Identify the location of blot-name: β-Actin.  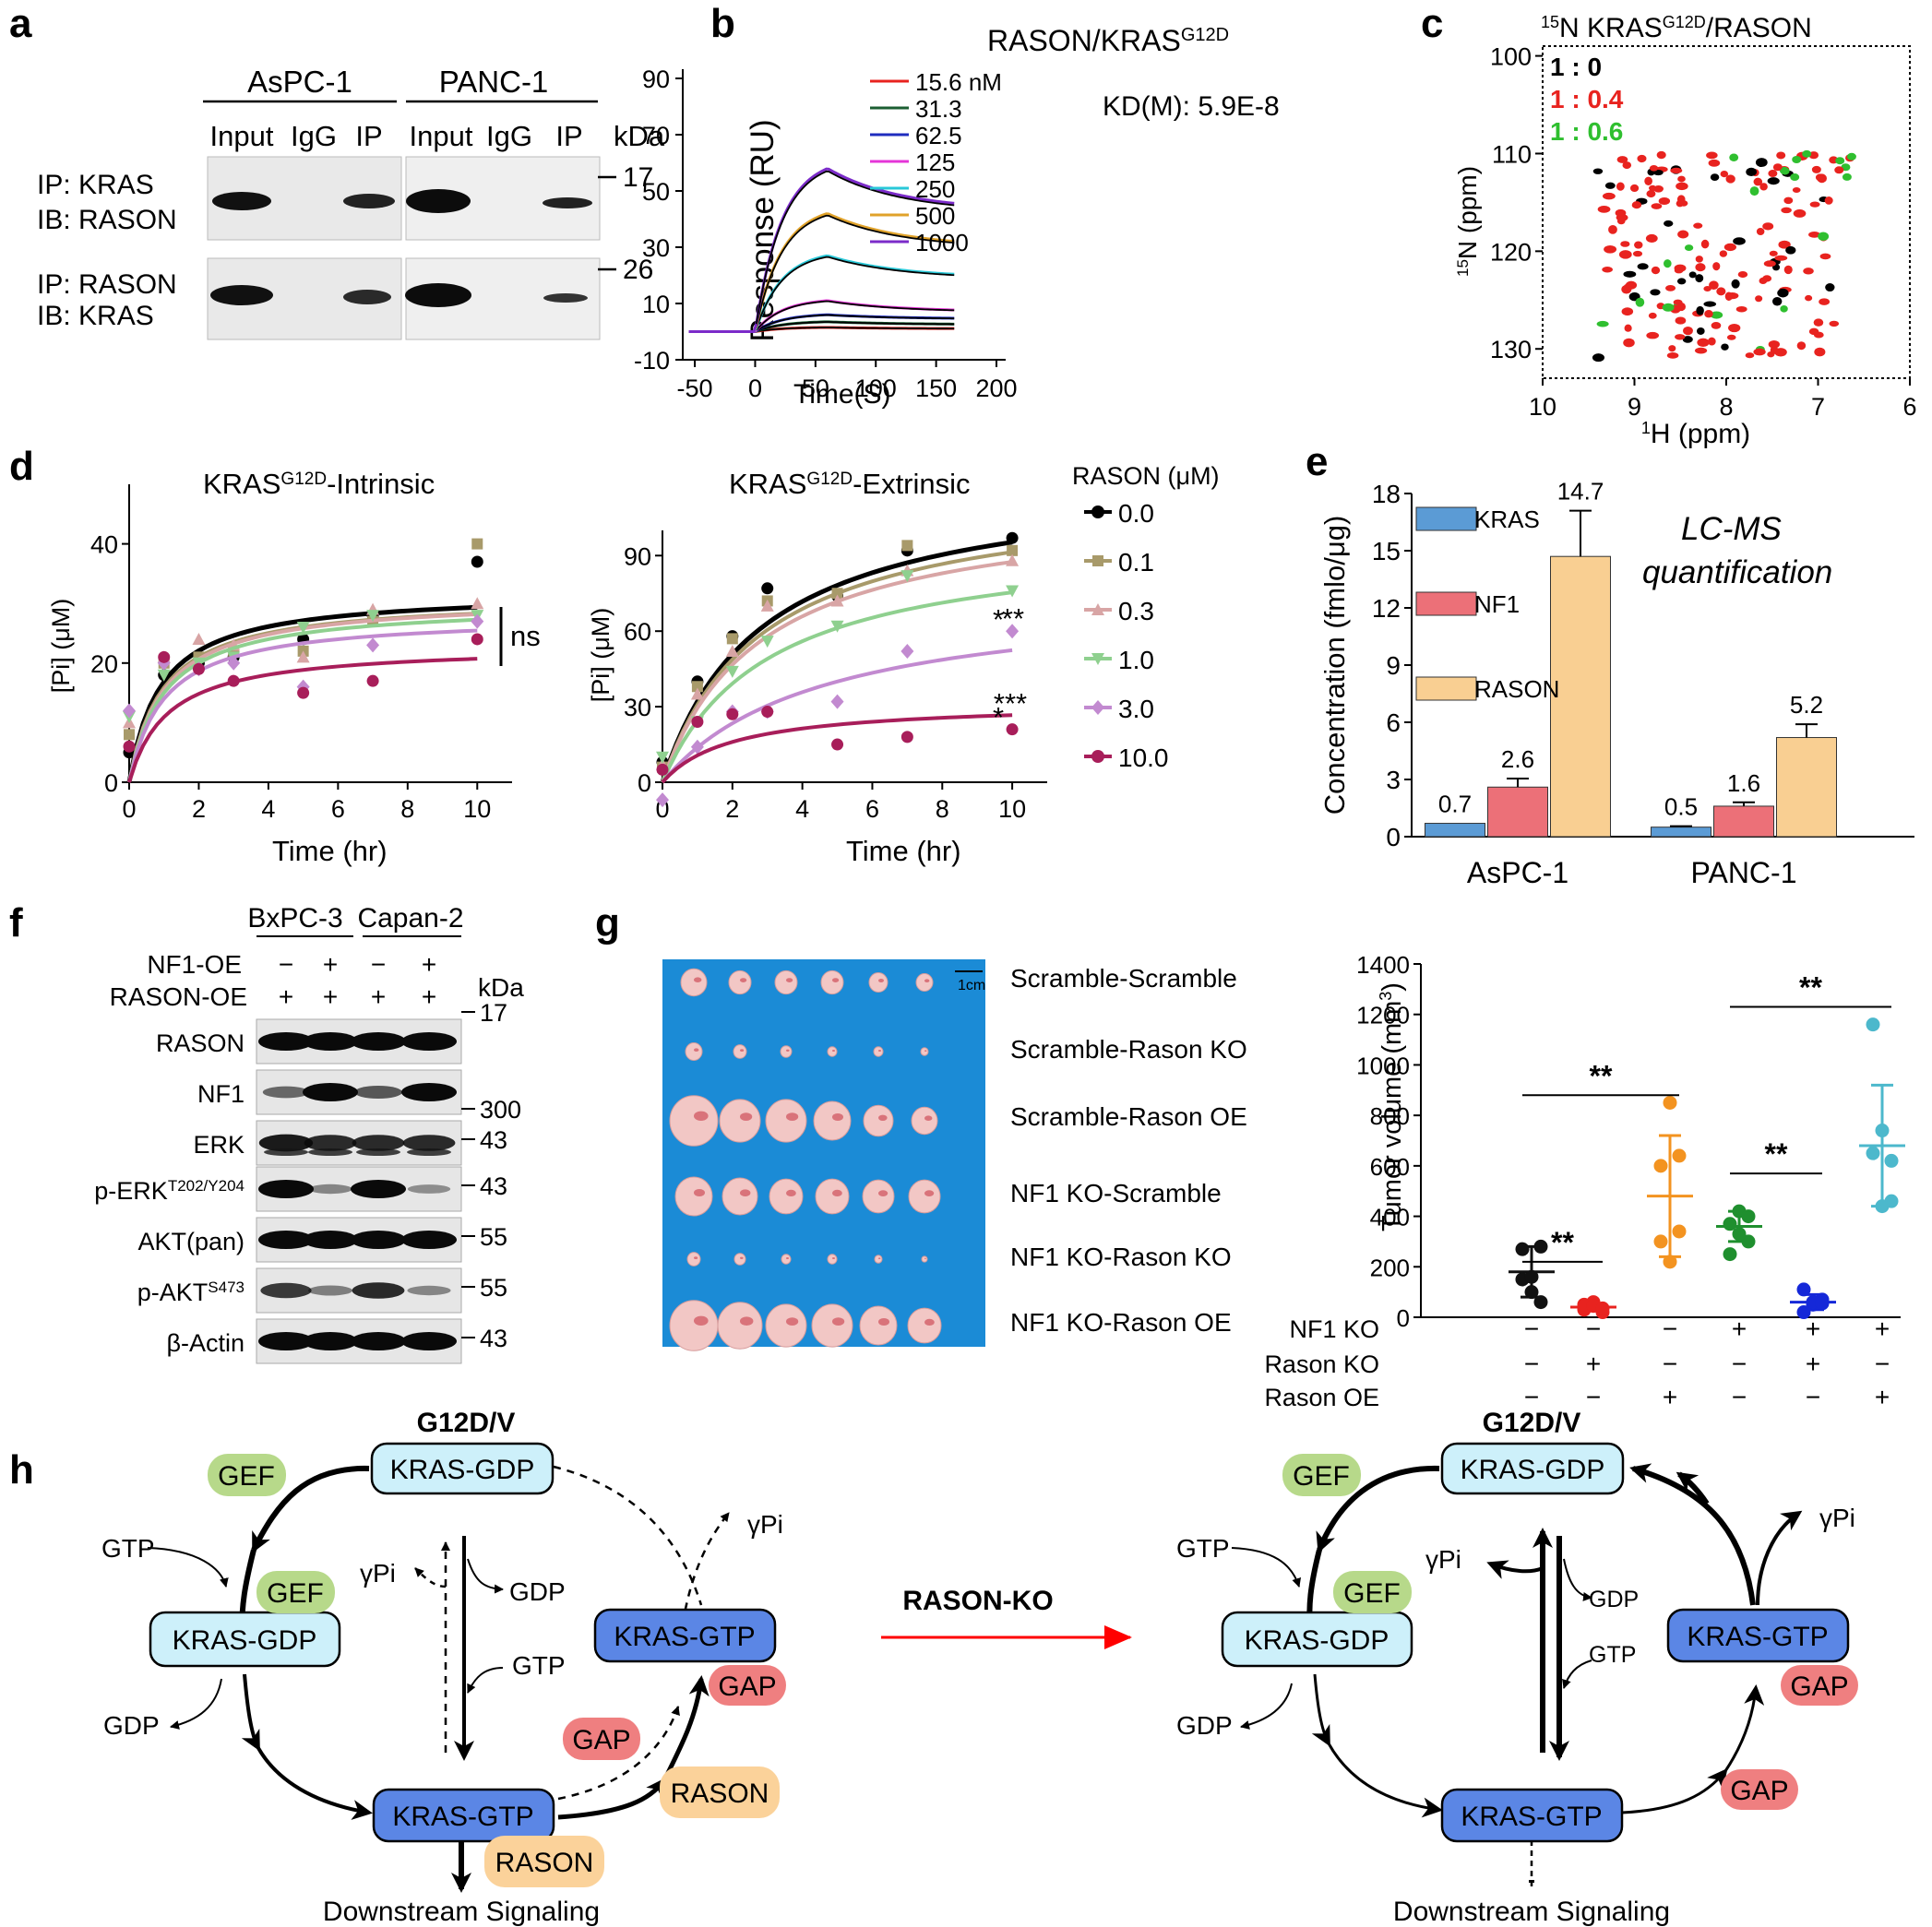
(205, 1343).